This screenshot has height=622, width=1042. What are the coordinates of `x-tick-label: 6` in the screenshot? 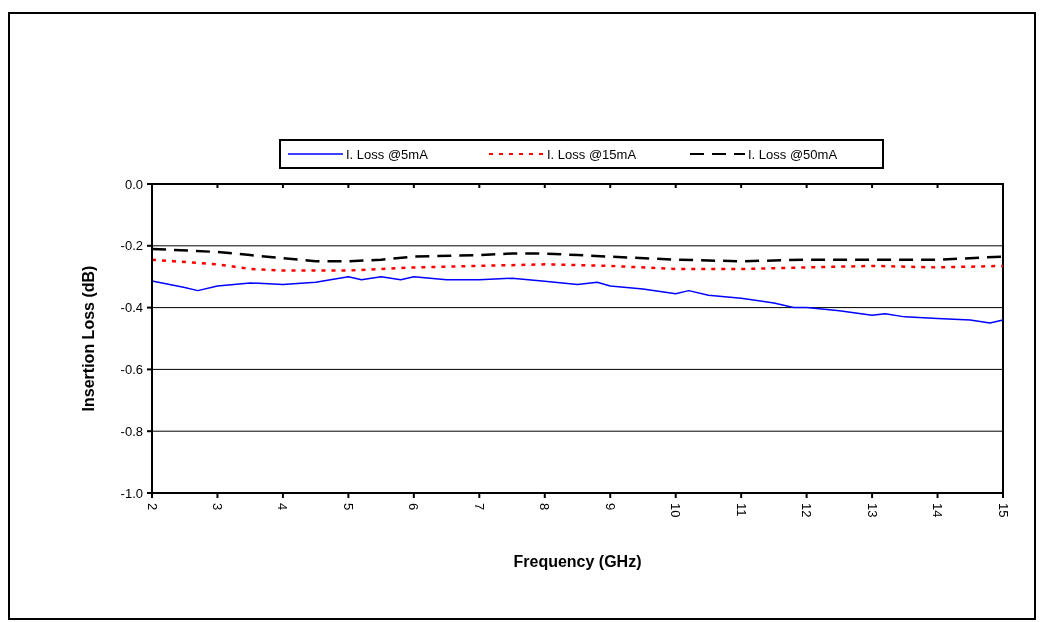 It's located at (414, 507).